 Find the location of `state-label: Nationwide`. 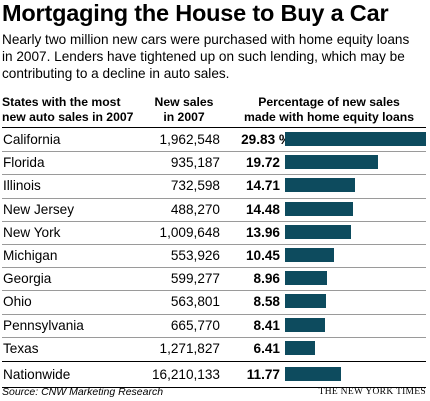

state-label: Nationwide is located at coordinates (37, 374).